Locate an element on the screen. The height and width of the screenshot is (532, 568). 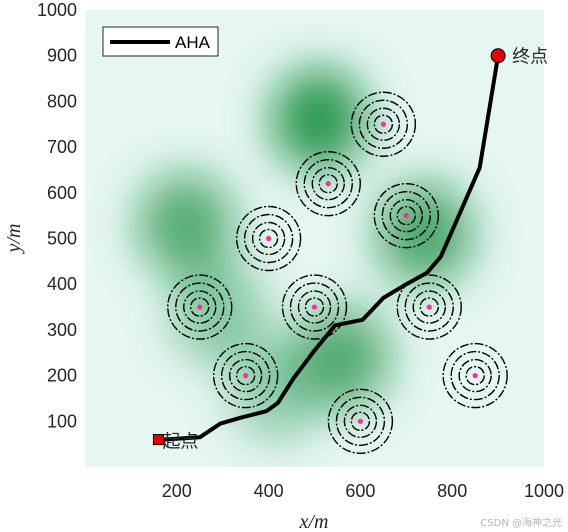
x-tick-400: 400 is located at coordinates (269, 491).